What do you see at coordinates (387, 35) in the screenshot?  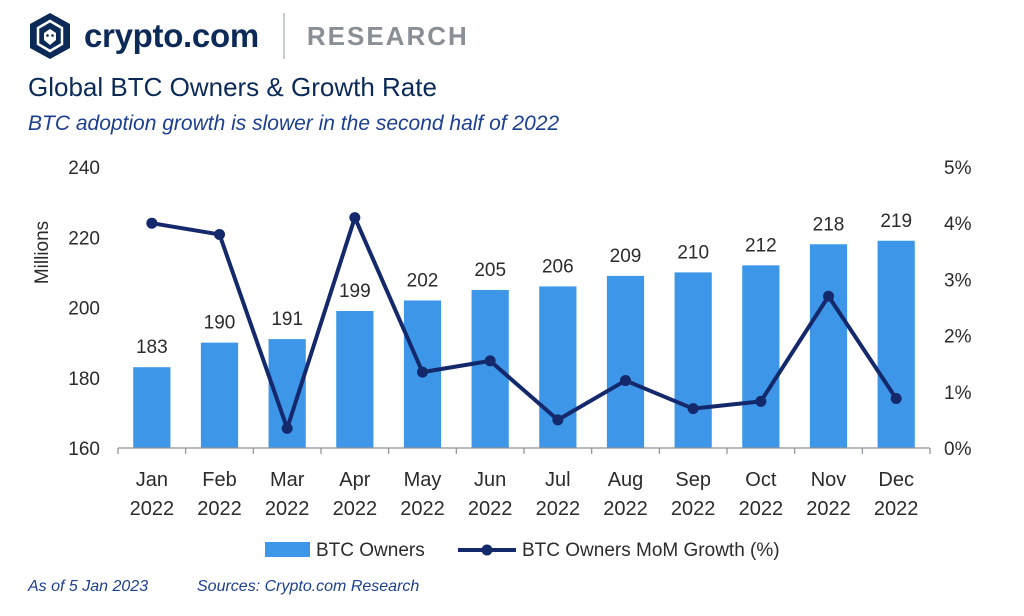 I see `brand-section-label: RESEARCH` at bounding box center [387, 35].